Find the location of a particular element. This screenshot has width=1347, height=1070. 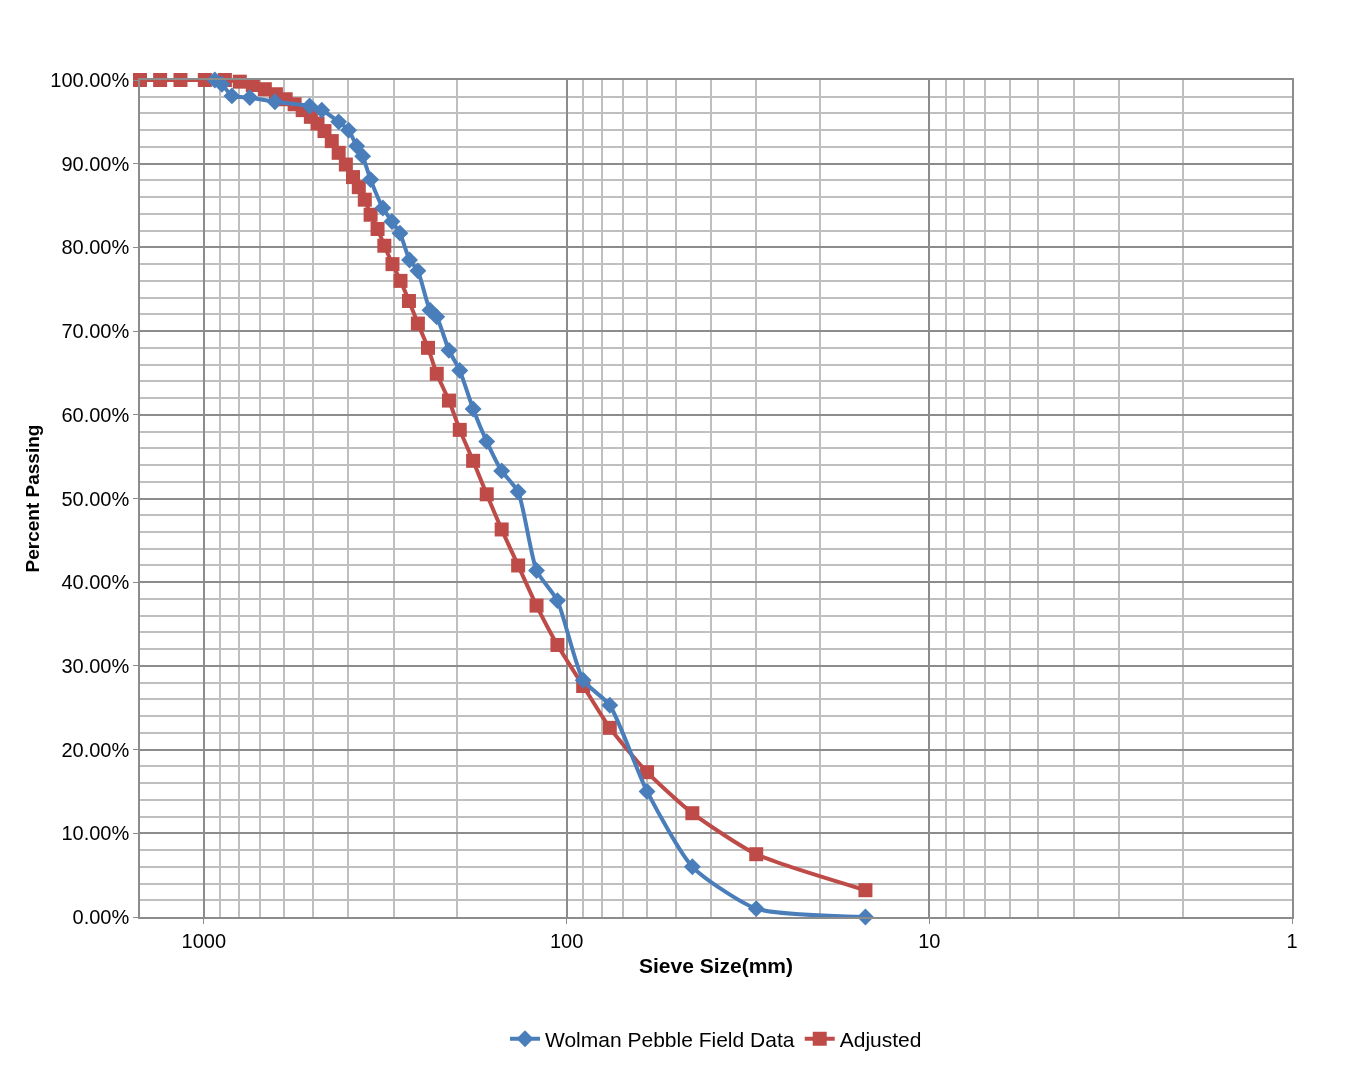

y-tick-label: 10.00% is located at coordinates (95, 833).